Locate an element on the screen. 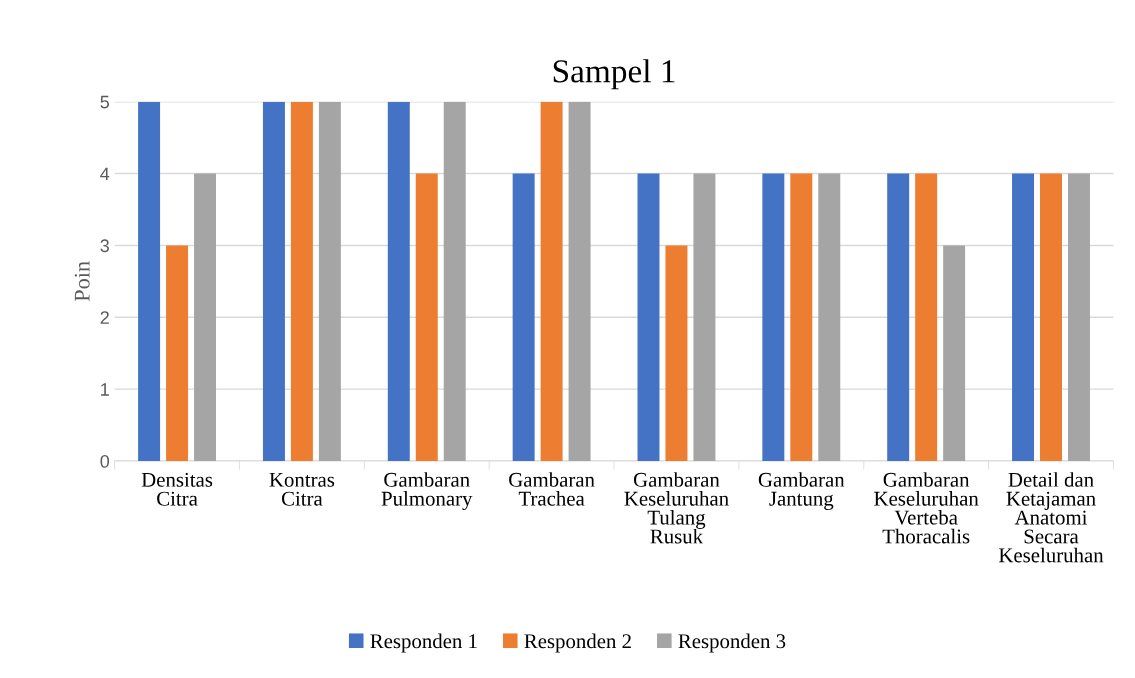 Image resolution: width=1135 pixels, height=678 pixels. x-tick-label: Kontras Citra is located at coordinates (302, 489).